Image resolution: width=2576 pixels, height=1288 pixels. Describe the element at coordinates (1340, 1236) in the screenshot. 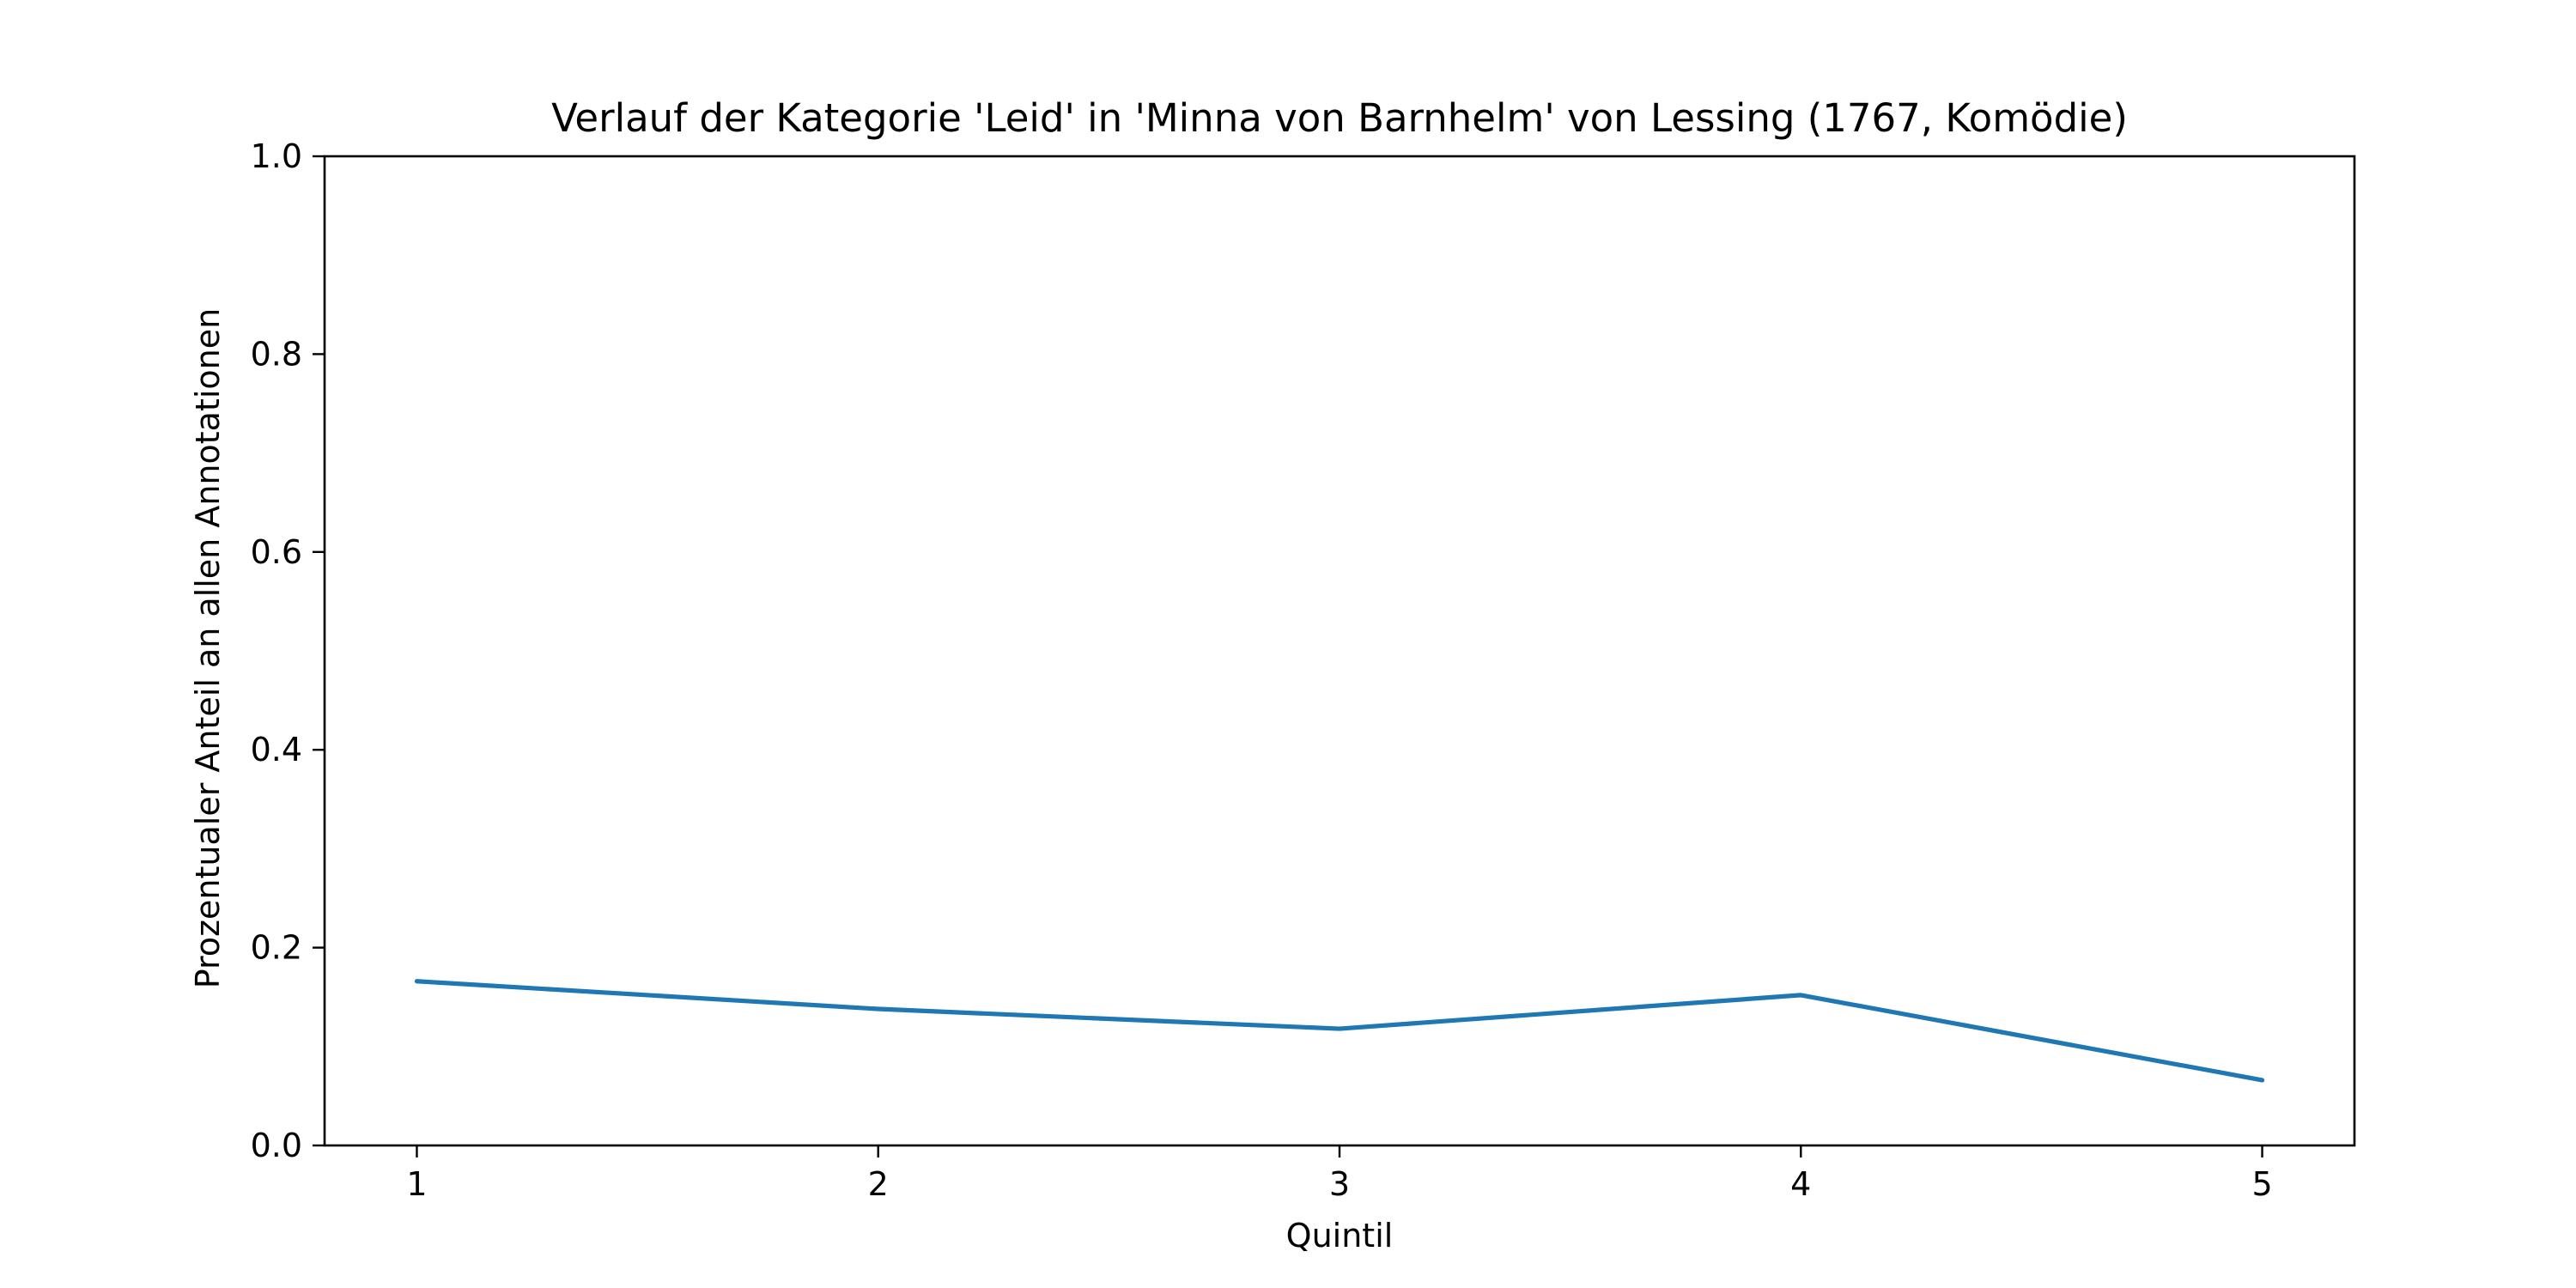

I see `x-axis-label: Quintil` at that location.